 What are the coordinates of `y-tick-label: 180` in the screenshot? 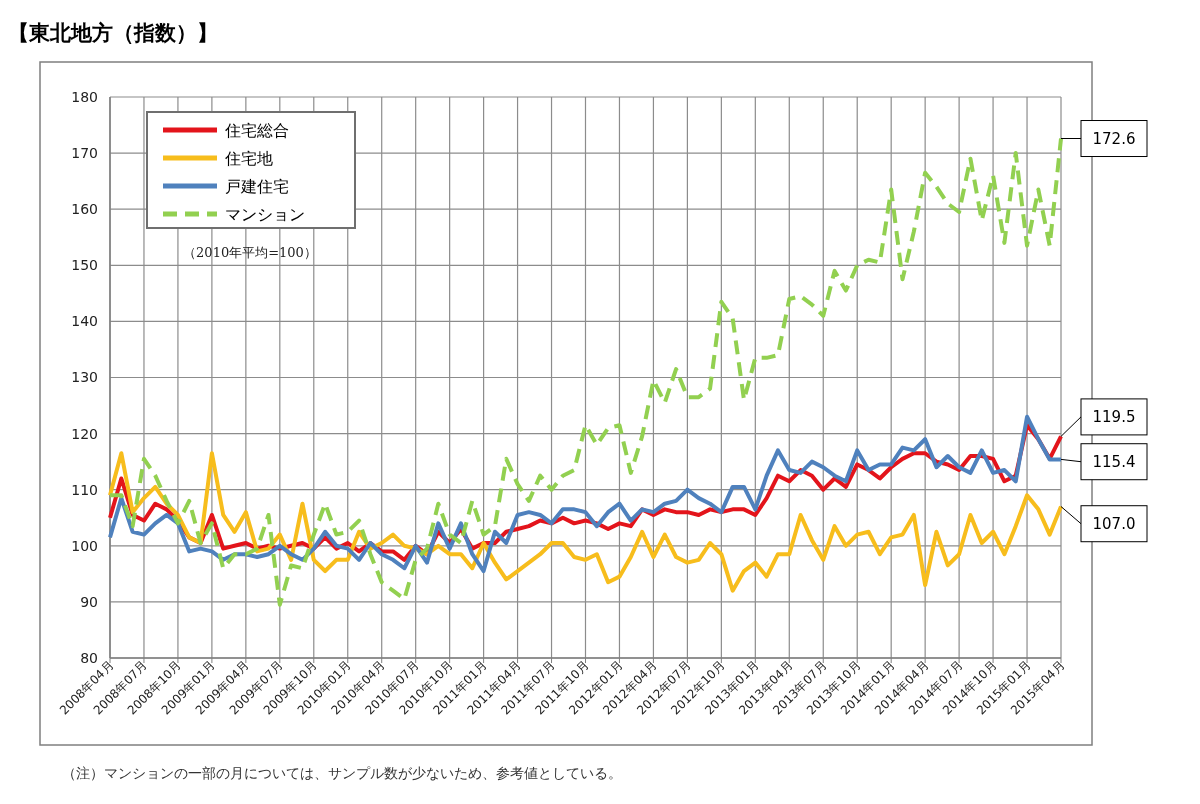 It's located at (84, 96).